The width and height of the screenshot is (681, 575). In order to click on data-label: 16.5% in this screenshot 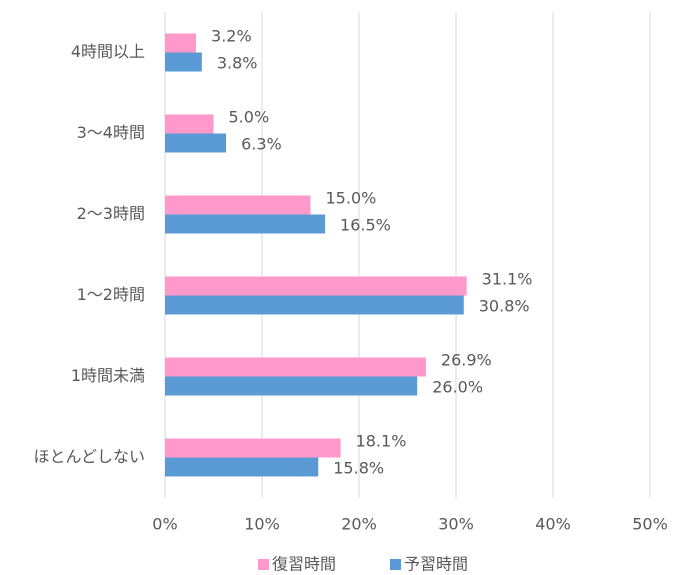, I will do `click(365, 225)`.